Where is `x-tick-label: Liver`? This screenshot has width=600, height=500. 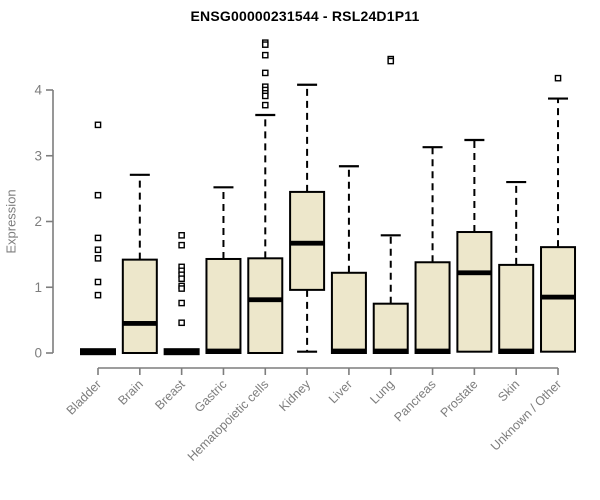 x-tick-label: Liver is located at coordinates (340, 391).